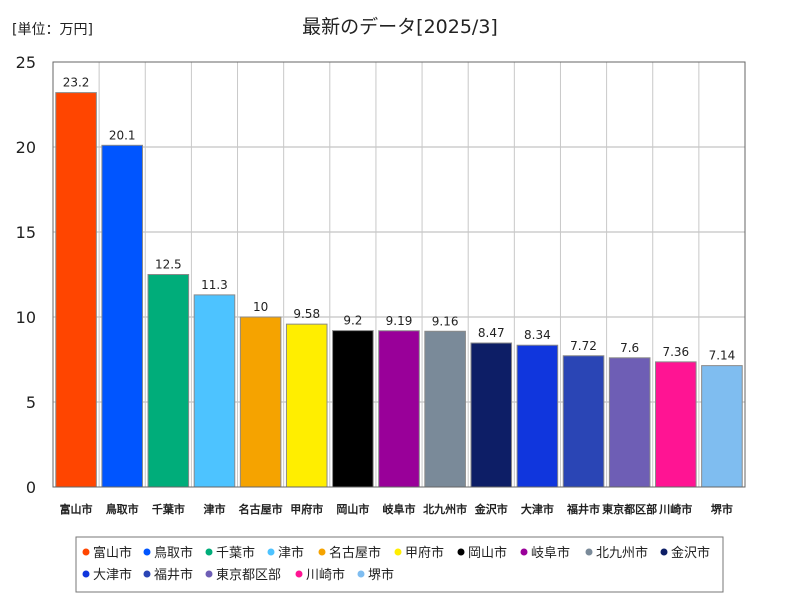 This screenshot has height=604, width=800. What do you see at coordinates (400, 27) in the screenshot?
I see `chart-title: 最新のデータ[2025/3]` at bounding box center [400, 27].